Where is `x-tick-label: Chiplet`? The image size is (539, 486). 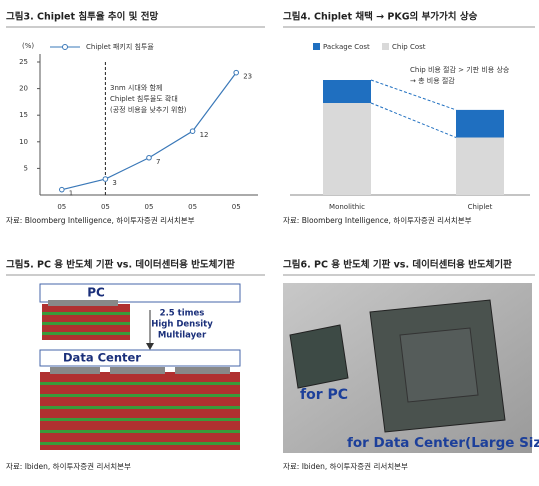
x-tick-label: Chiplet is located at coordinates (480, 207).